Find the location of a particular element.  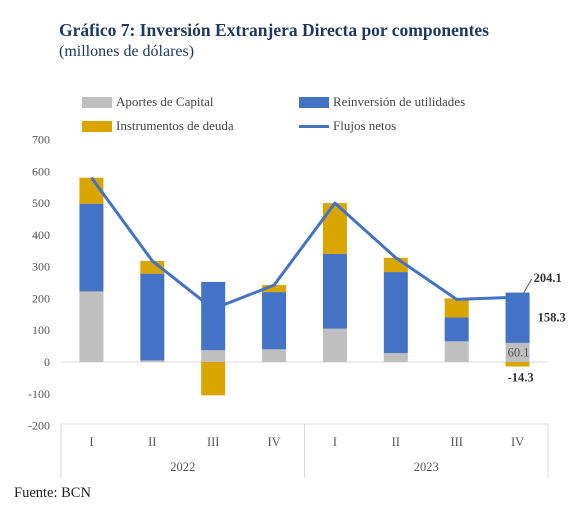

legend-label-reinversion: Reinversión de utilidades is located at coordinates (399, 101).